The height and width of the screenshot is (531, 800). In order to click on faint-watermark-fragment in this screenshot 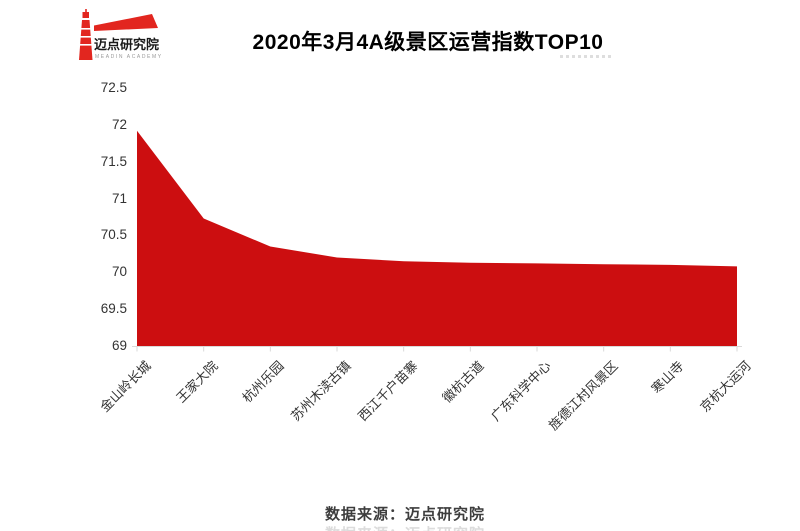, I will do `click(587, 56)`.